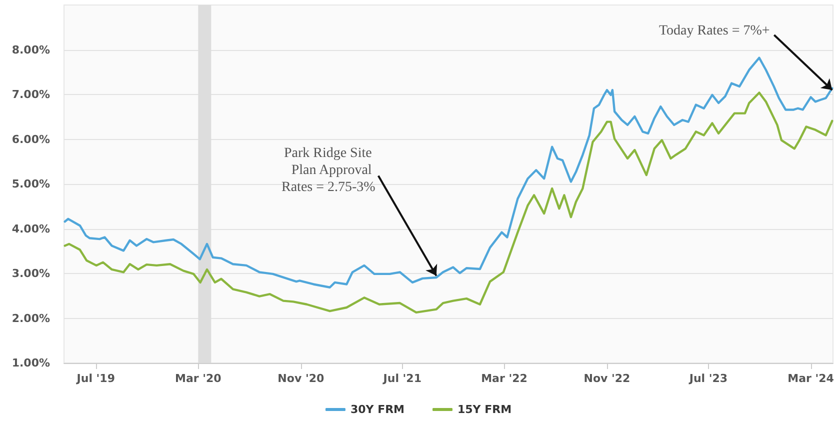  What do you see at coordinates (402, 378) in the screenshot?
I see `x-tick-label: Jul '21` at bounding box center [402, 378].